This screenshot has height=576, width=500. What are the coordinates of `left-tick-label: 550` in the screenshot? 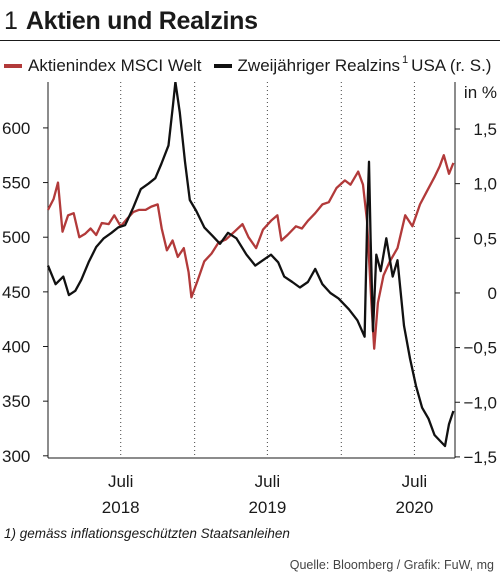 It's located at (16, 183).